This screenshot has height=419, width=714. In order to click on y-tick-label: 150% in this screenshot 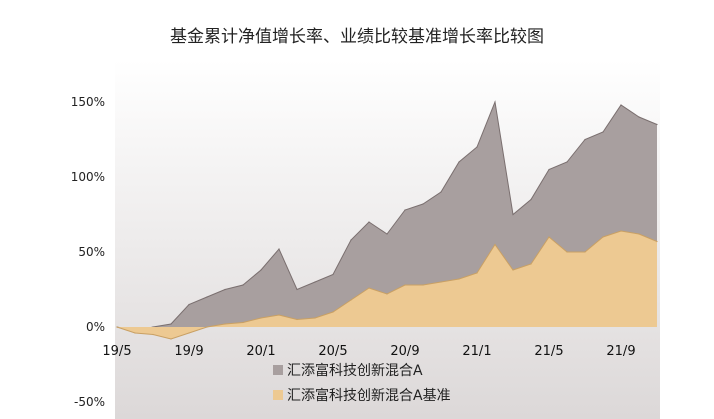, I will do `click(88, 102)`.